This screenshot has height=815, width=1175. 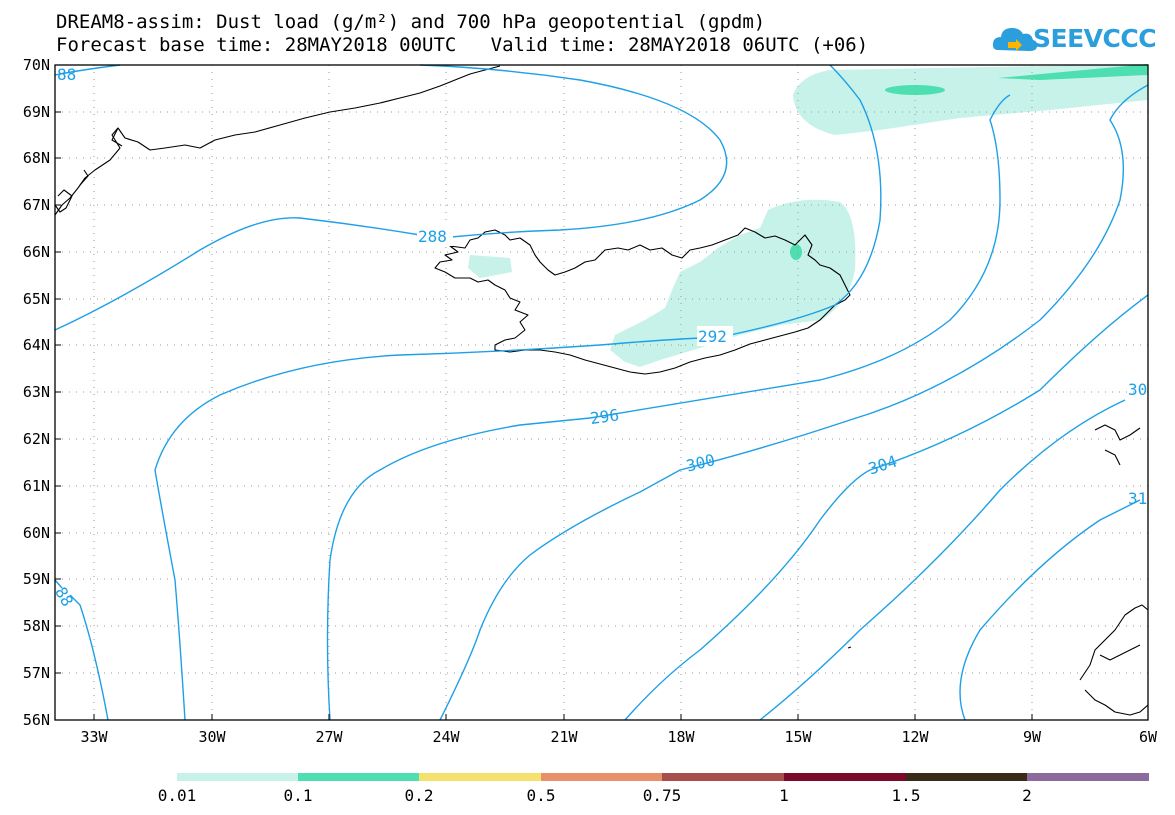 What do you see at coordinates (1027, 795) in the screenshot?
I see `colorbar-label: 2` at bounding box center [1027, 795].